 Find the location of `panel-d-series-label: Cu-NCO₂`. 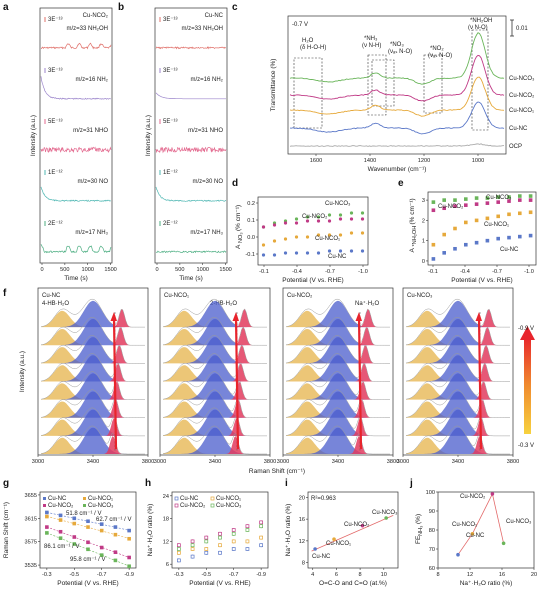

panel-d-series-label: Cu-NCO₂ is located at coordinates (315, 217).